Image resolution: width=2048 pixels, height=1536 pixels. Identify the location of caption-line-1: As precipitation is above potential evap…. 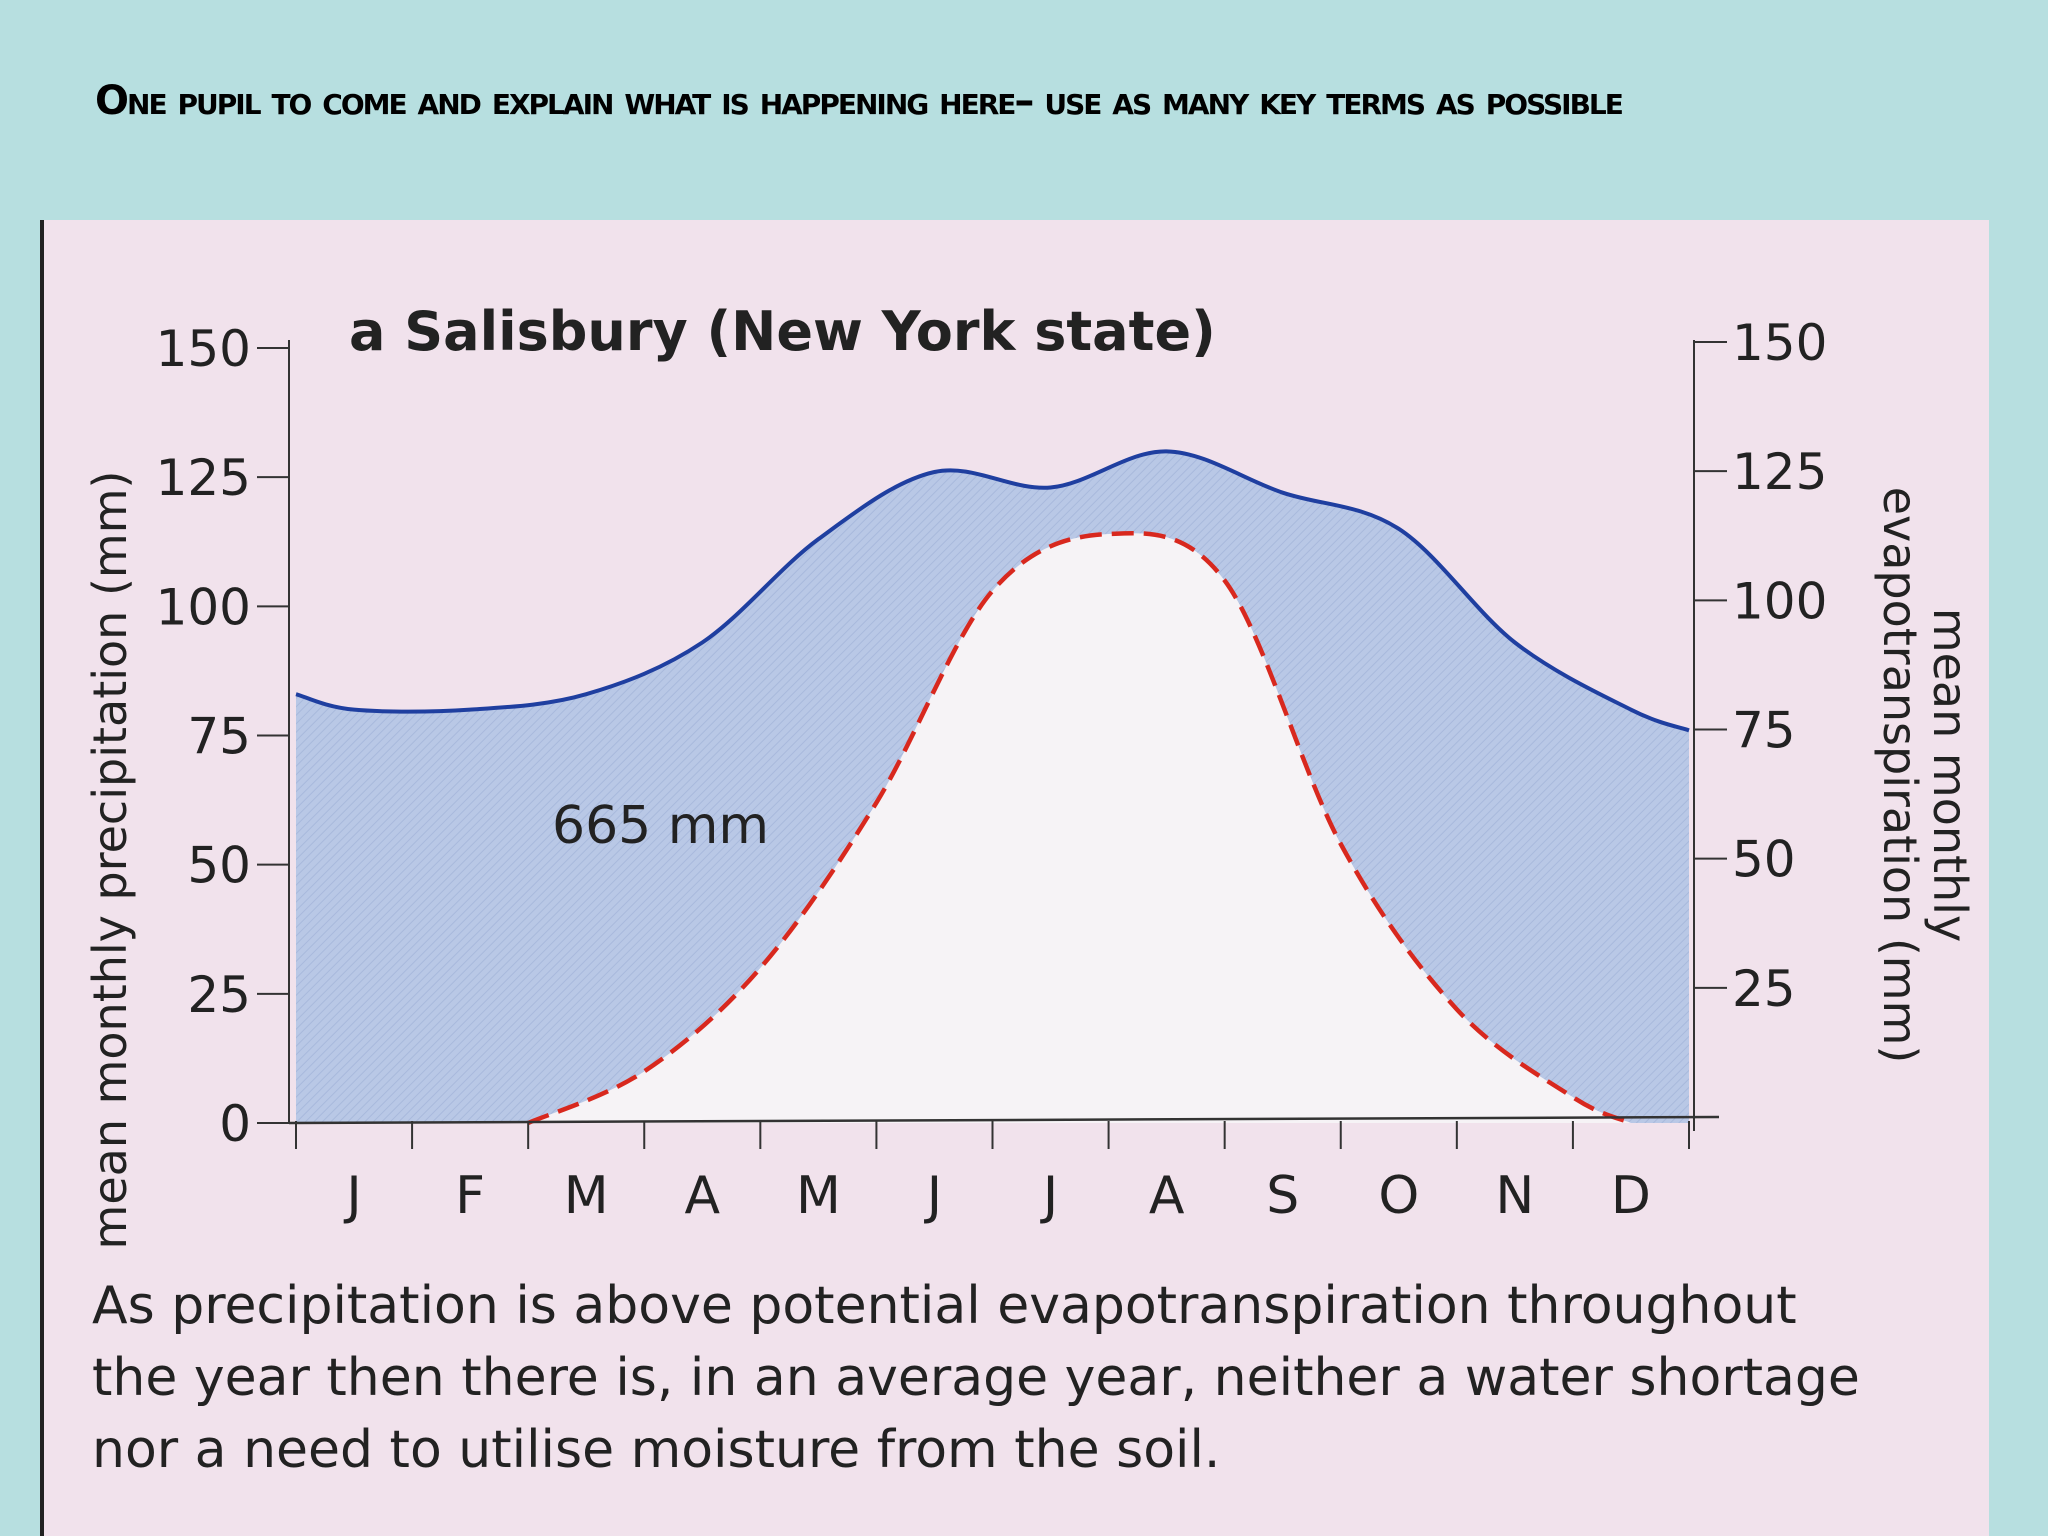
(944, 1306).